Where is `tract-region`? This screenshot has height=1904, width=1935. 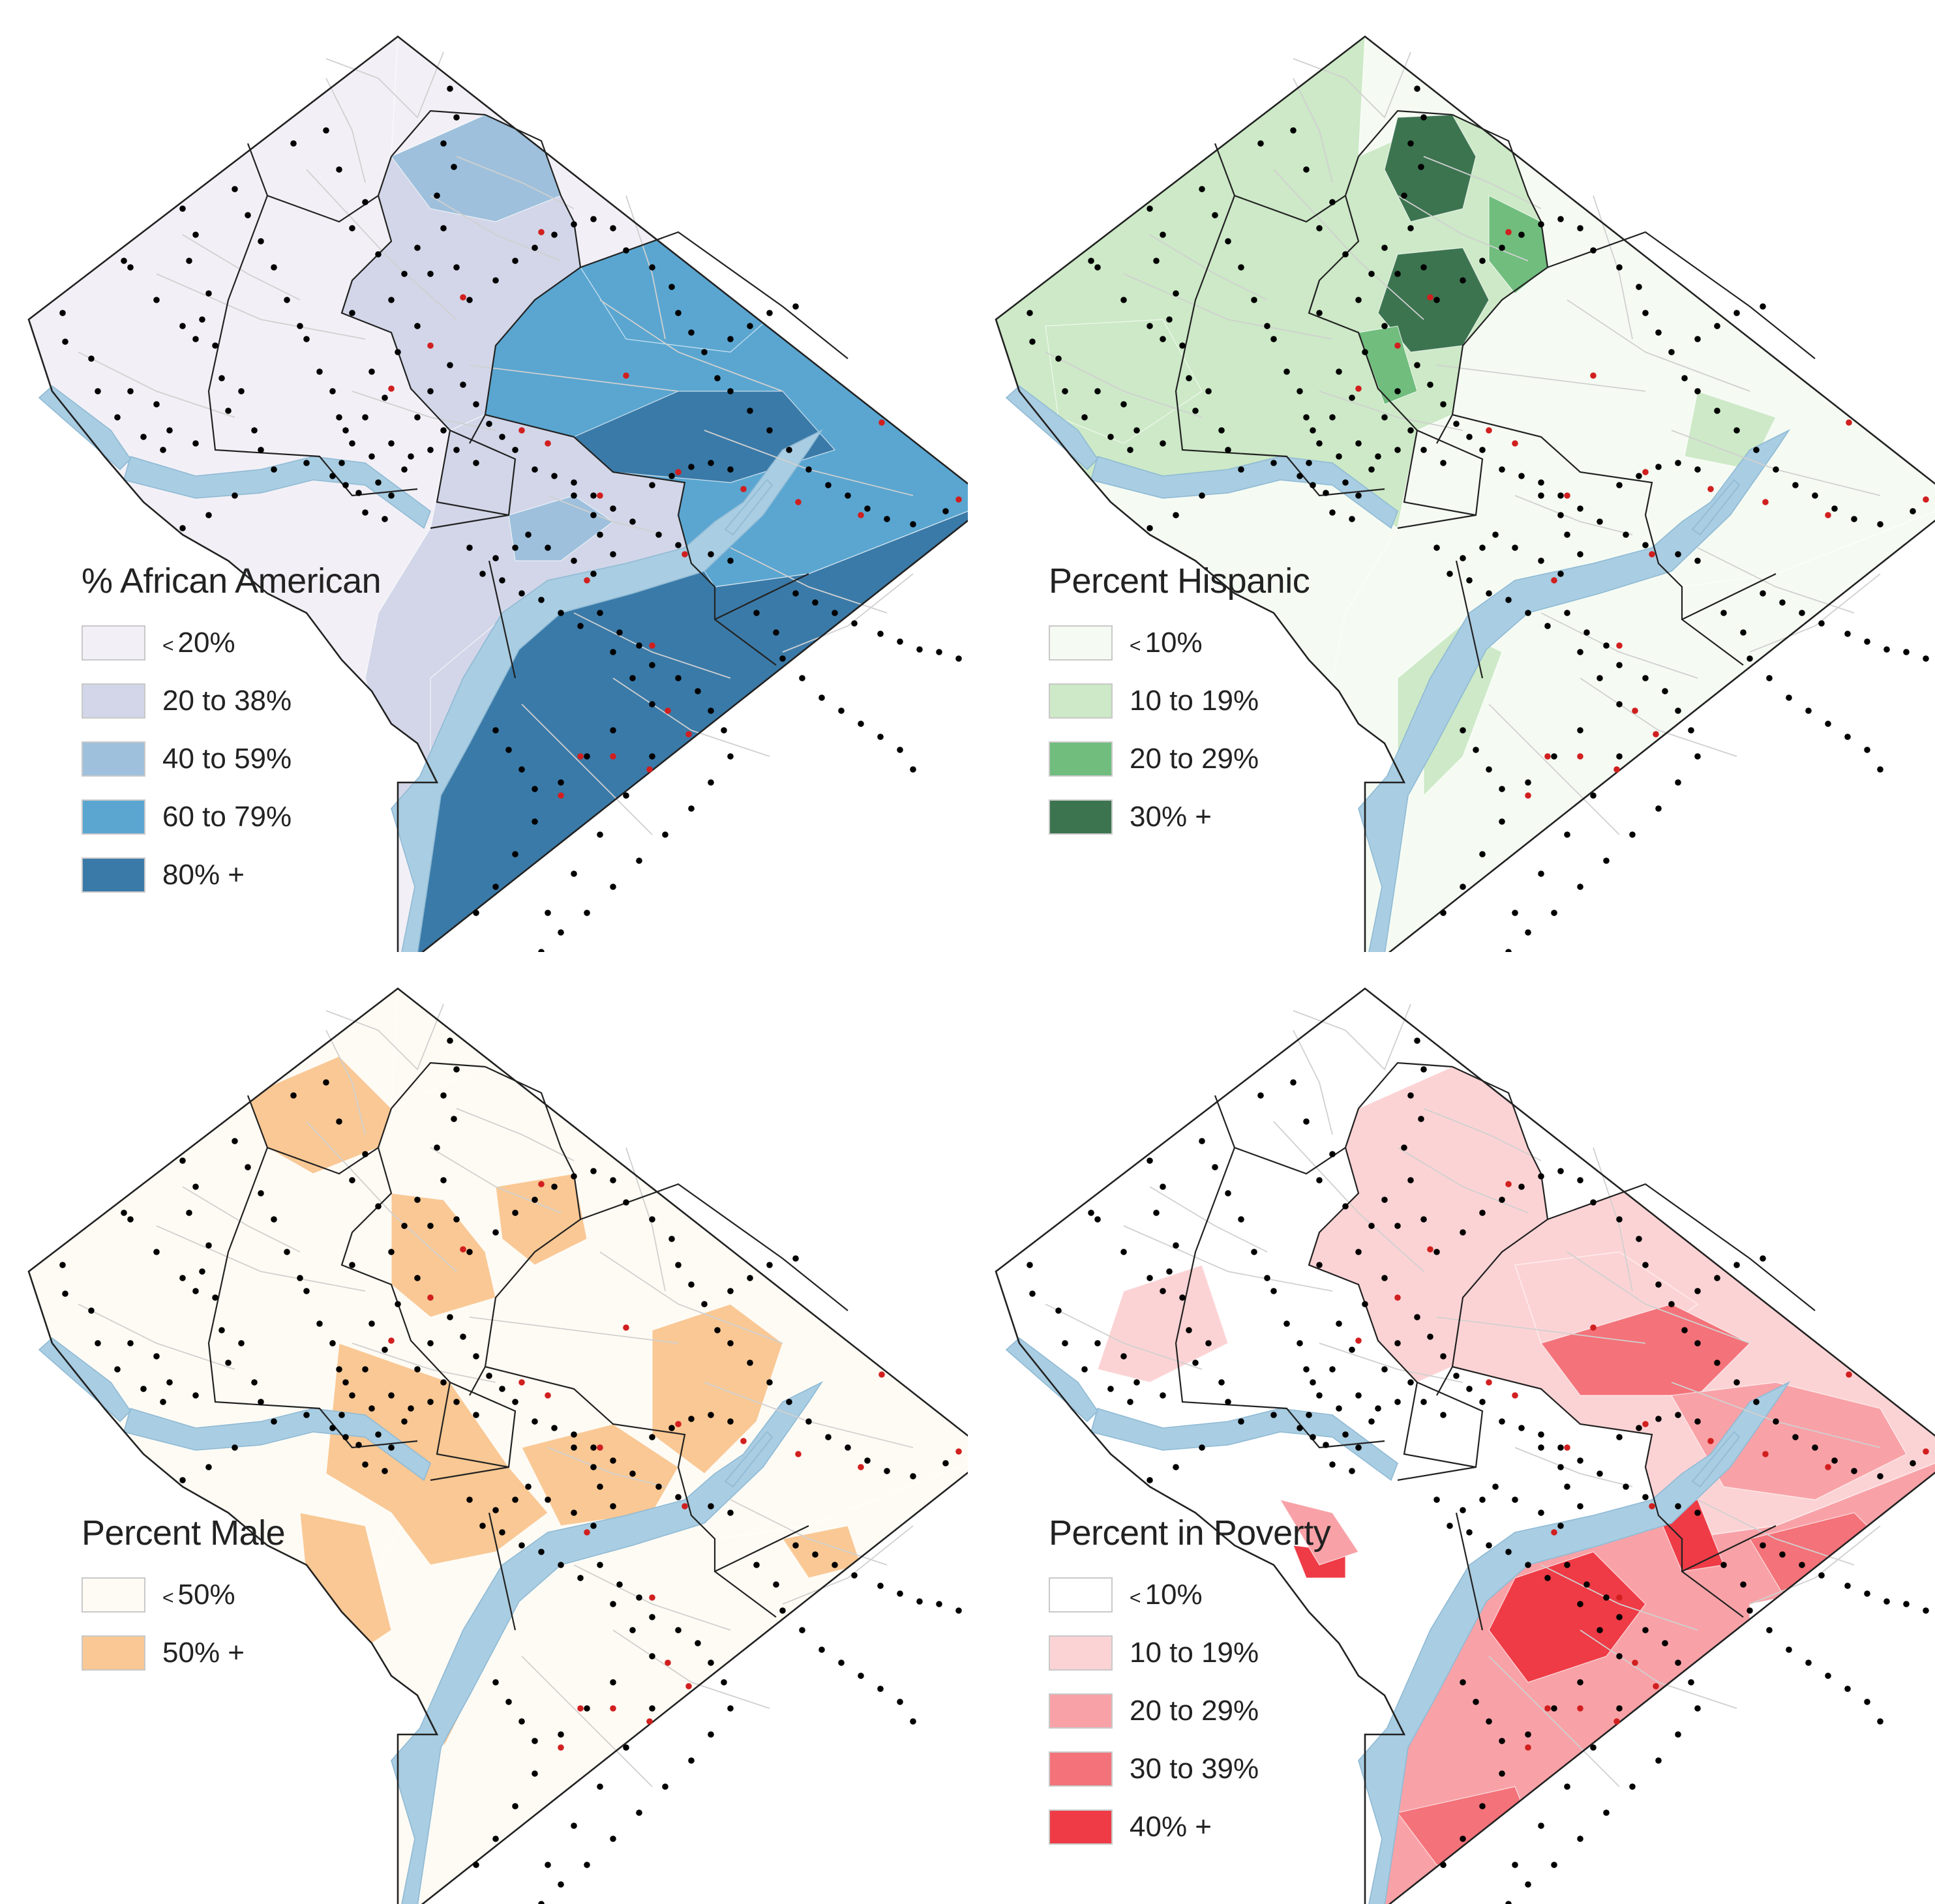 tract-region is located at coordinates (1789, 1441).